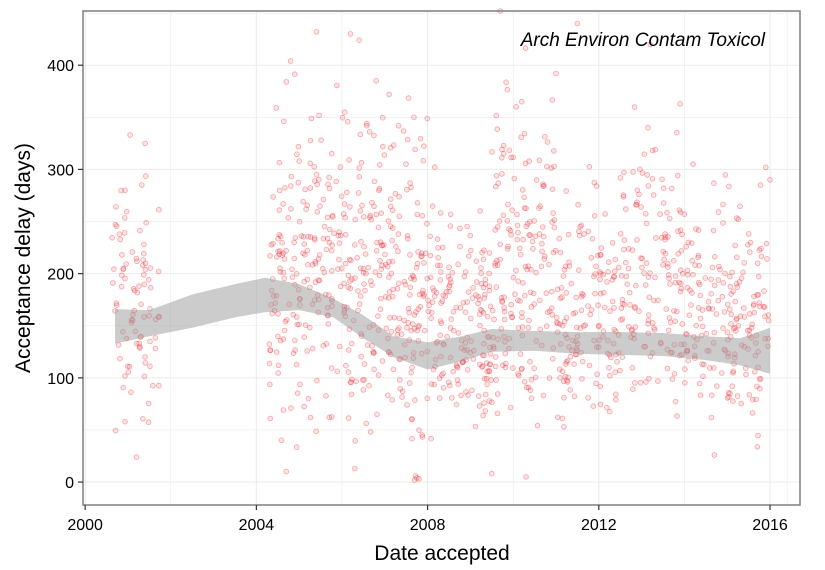  What do you see at coordinates (441, 553) in the screenshot?
I see `x-axis-title: Date accepted` at bounding box center [441, 553].